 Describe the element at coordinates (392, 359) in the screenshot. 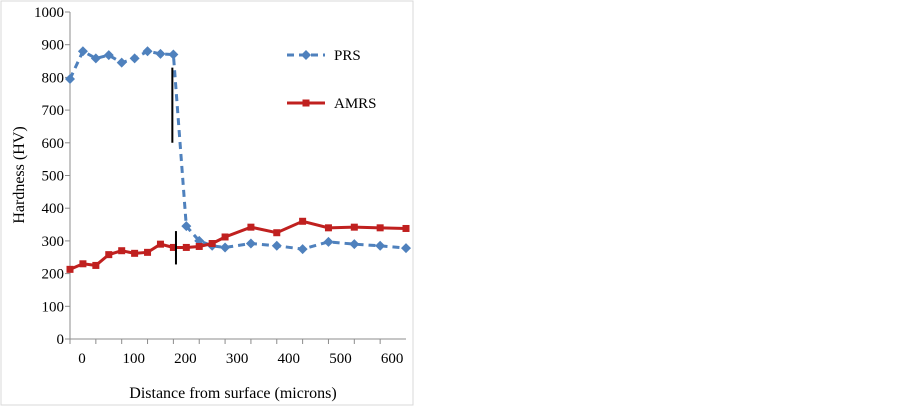

I see `x-tick-label: 600` at that location.